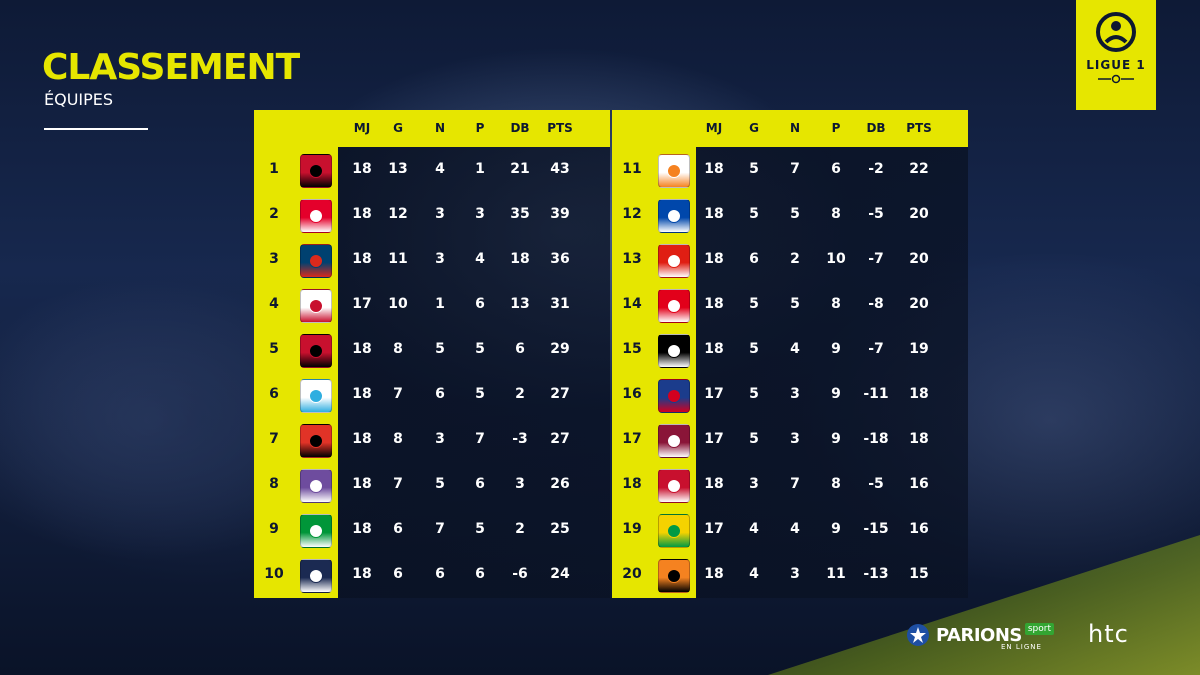  Describe the element at coordinates (876, 214) in the screenshot. I see `stat-db: -5` at that location.